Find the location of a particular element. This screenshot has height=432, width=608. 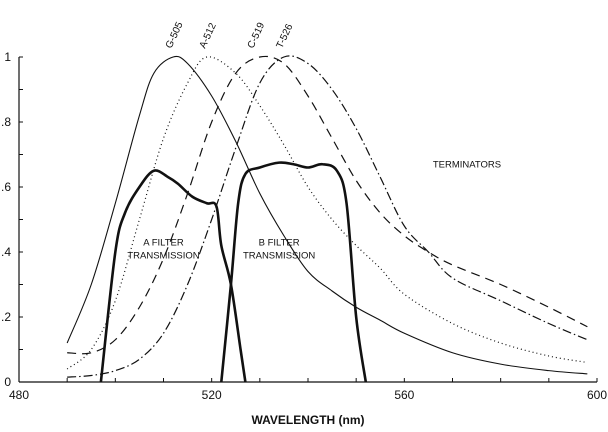

x-axis-label: WAVELENGTH (nm) is located at coordinates (307, 420).